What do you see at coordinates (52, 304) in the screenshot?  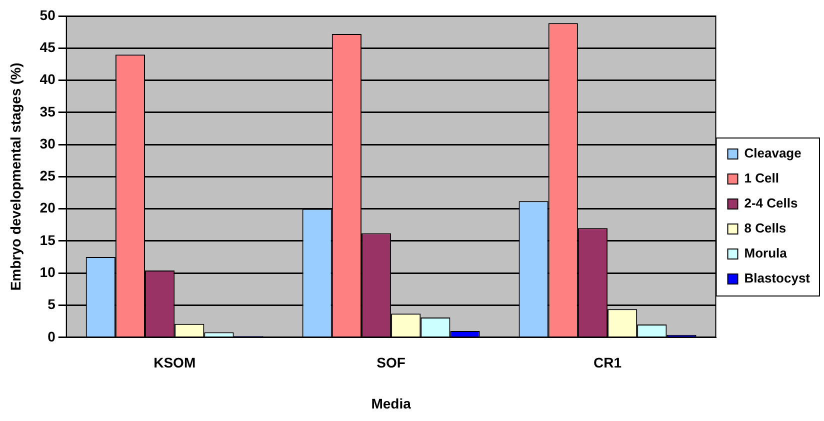 I see `y-tick-label: 5` at bounding box center [52, 304].